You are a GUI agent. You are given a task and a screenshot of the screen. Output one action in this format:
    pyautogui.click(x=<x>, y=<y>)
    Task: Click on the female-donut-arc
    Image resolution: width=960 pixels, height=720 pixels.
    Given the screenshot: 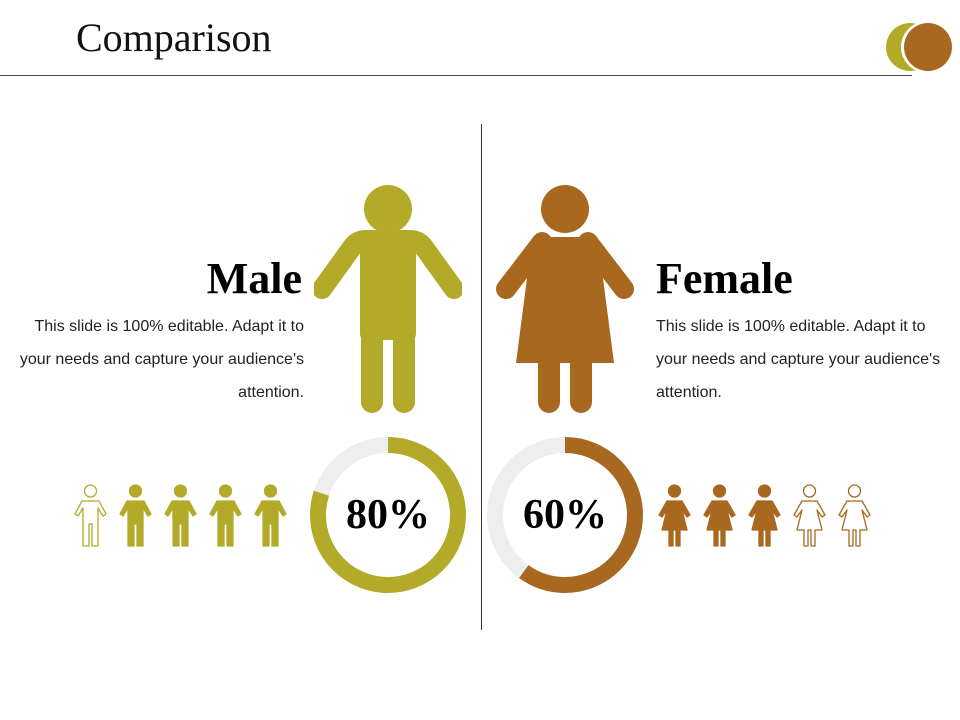 What is the action you would take?
    pyautogui.click(x=565, y=515)
    